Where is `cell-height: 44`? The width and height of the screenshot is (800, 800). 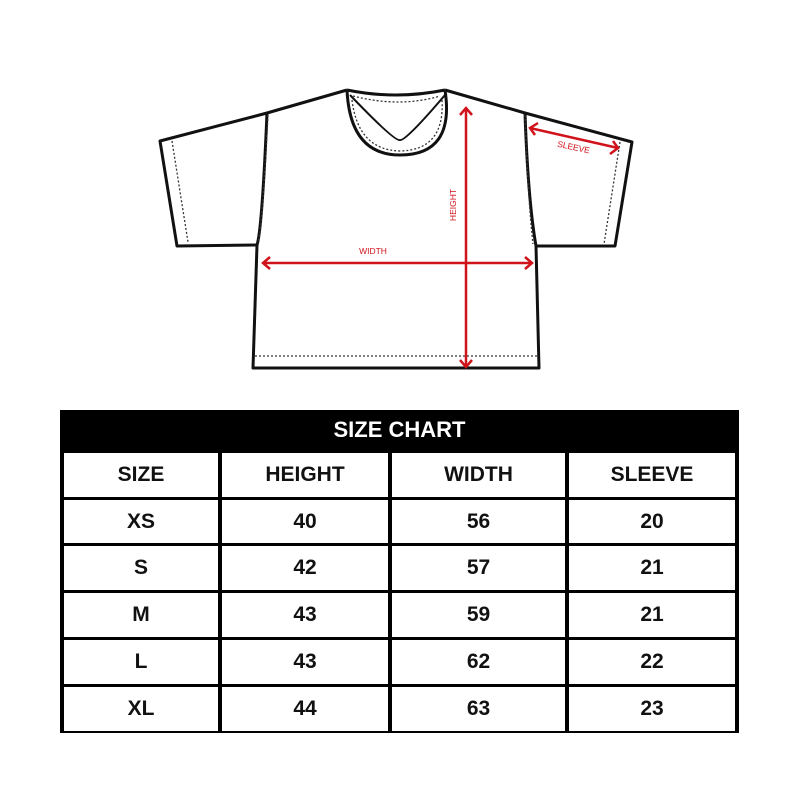
cell-height: 44 is located at coordinates (305, 709).